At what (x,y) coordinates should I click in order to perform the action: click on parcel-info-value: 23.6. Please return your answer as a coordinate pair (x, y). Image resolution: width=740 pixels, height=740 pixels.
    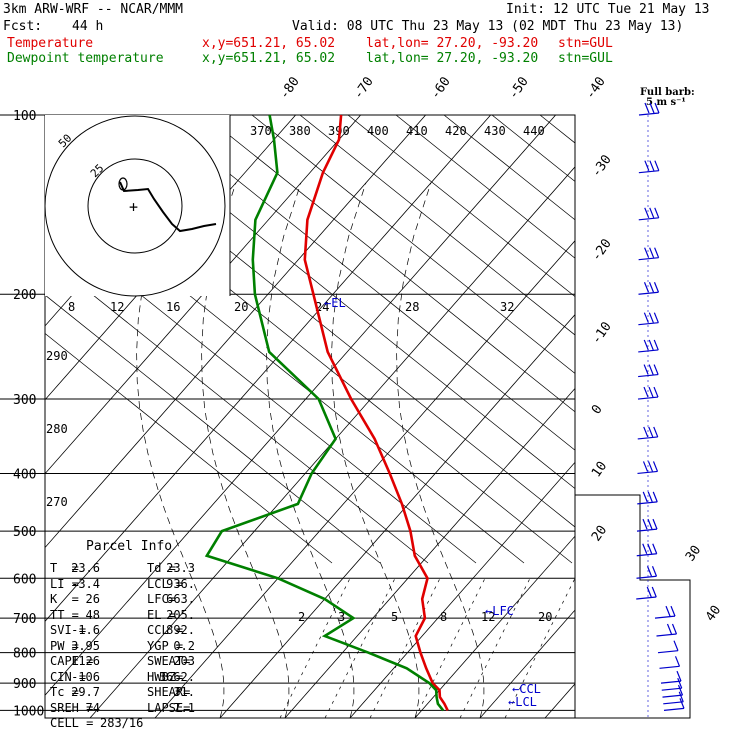
    Looking at the image, I should click on (85, 568).